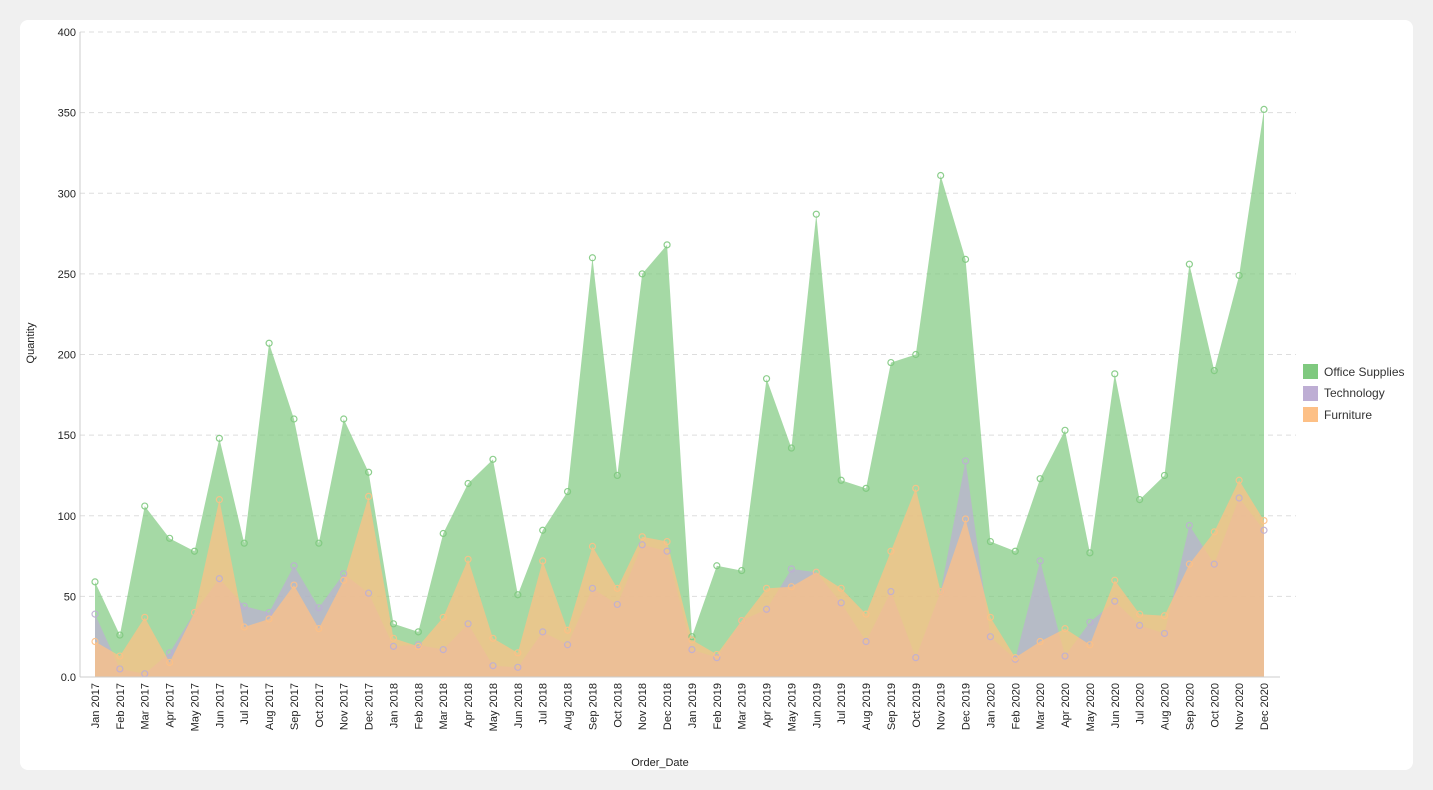  Describe the element at coordinates (1240, 706) in the screenshot. I see `x-tick-label: Nov 2020` at that location.